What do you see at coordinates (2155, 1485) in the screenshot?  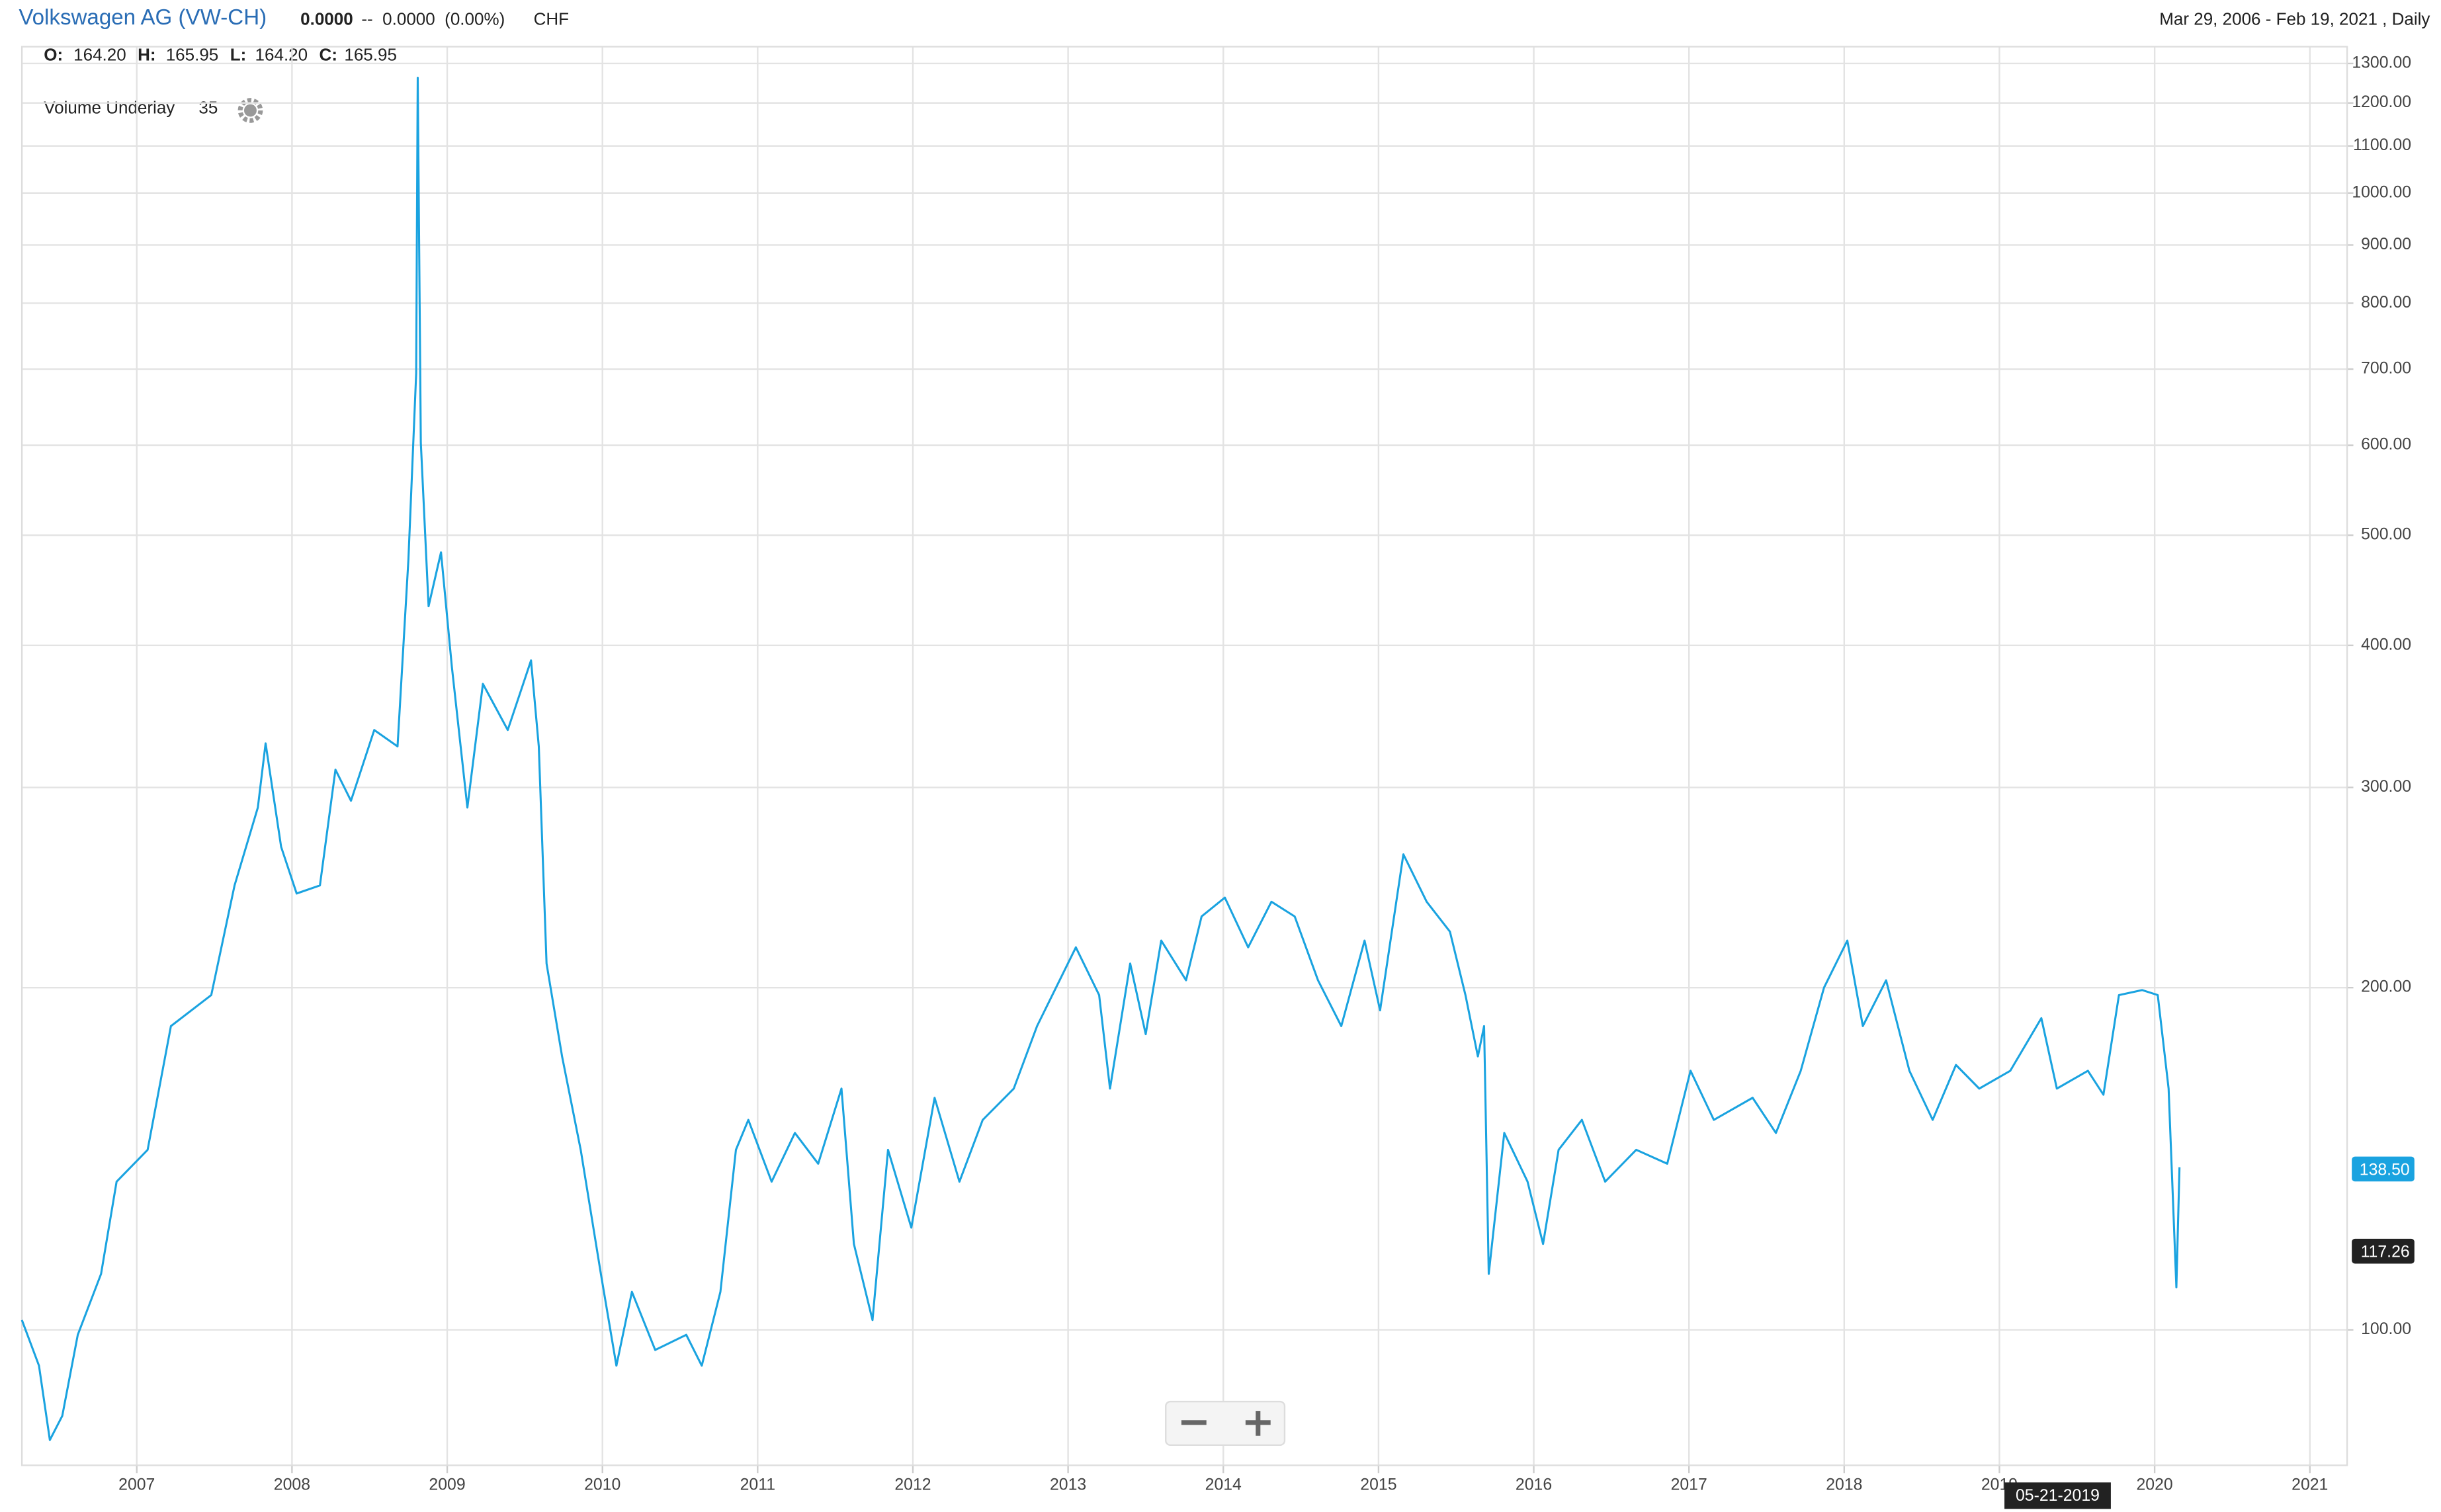 I see `x-tick-label: 2020` at bounding box center [2155, 1485].